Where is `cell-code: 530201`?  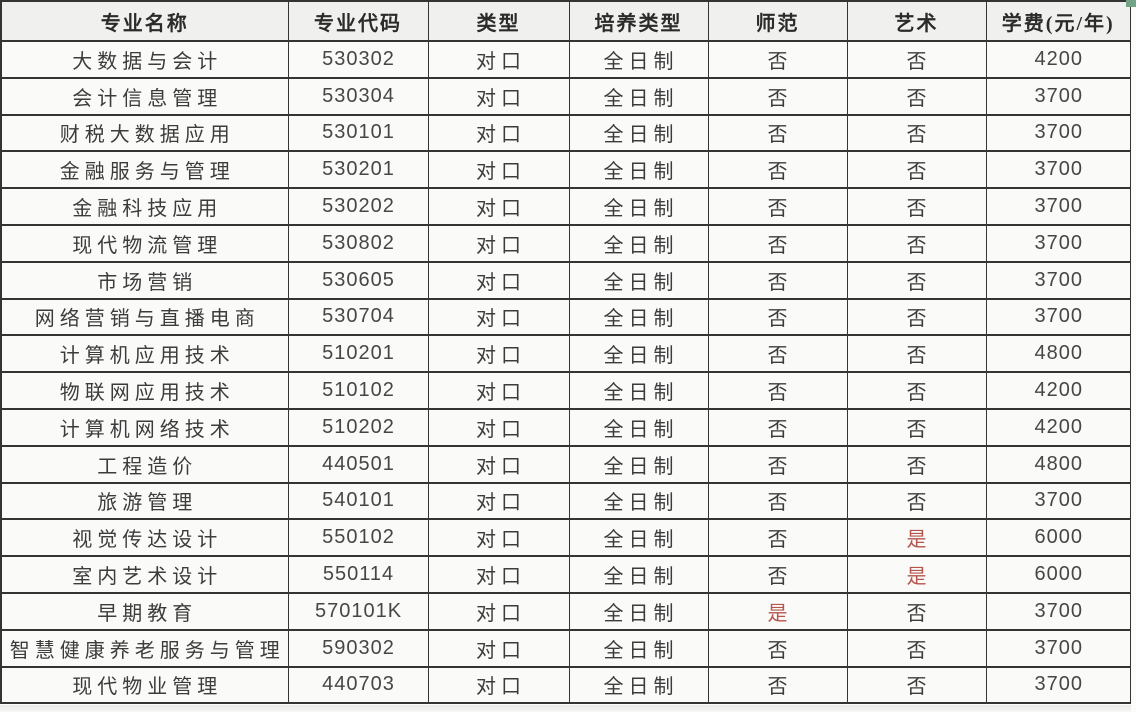
cell-code: 530201 is located at coordinates (358, 170).